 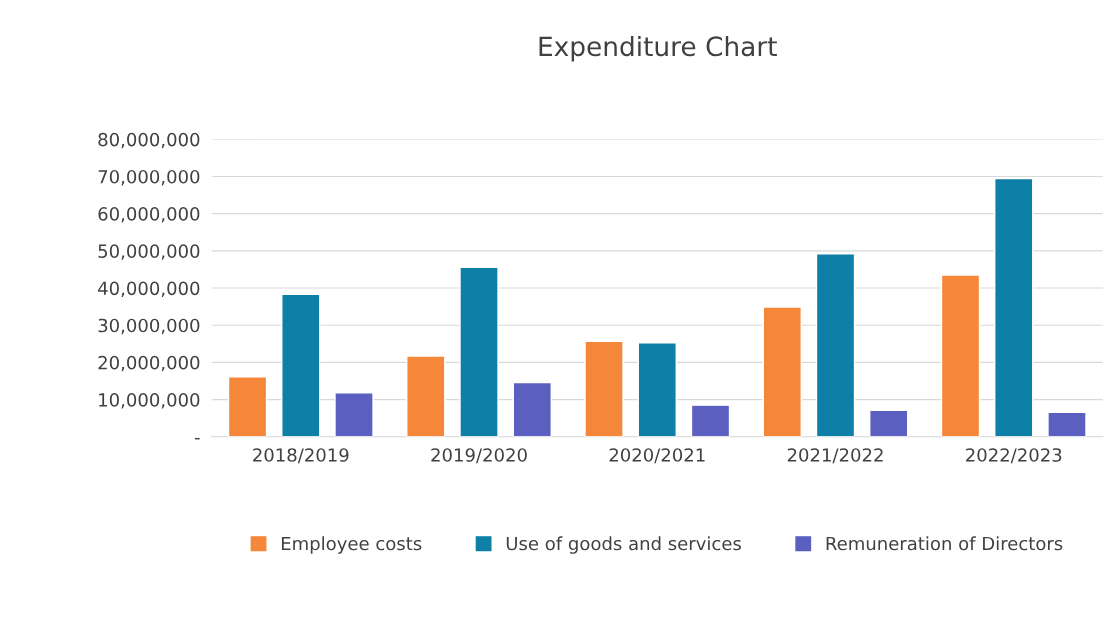 I want to click on y-tick-label: 70,000,000, so click(x=149, y=177).